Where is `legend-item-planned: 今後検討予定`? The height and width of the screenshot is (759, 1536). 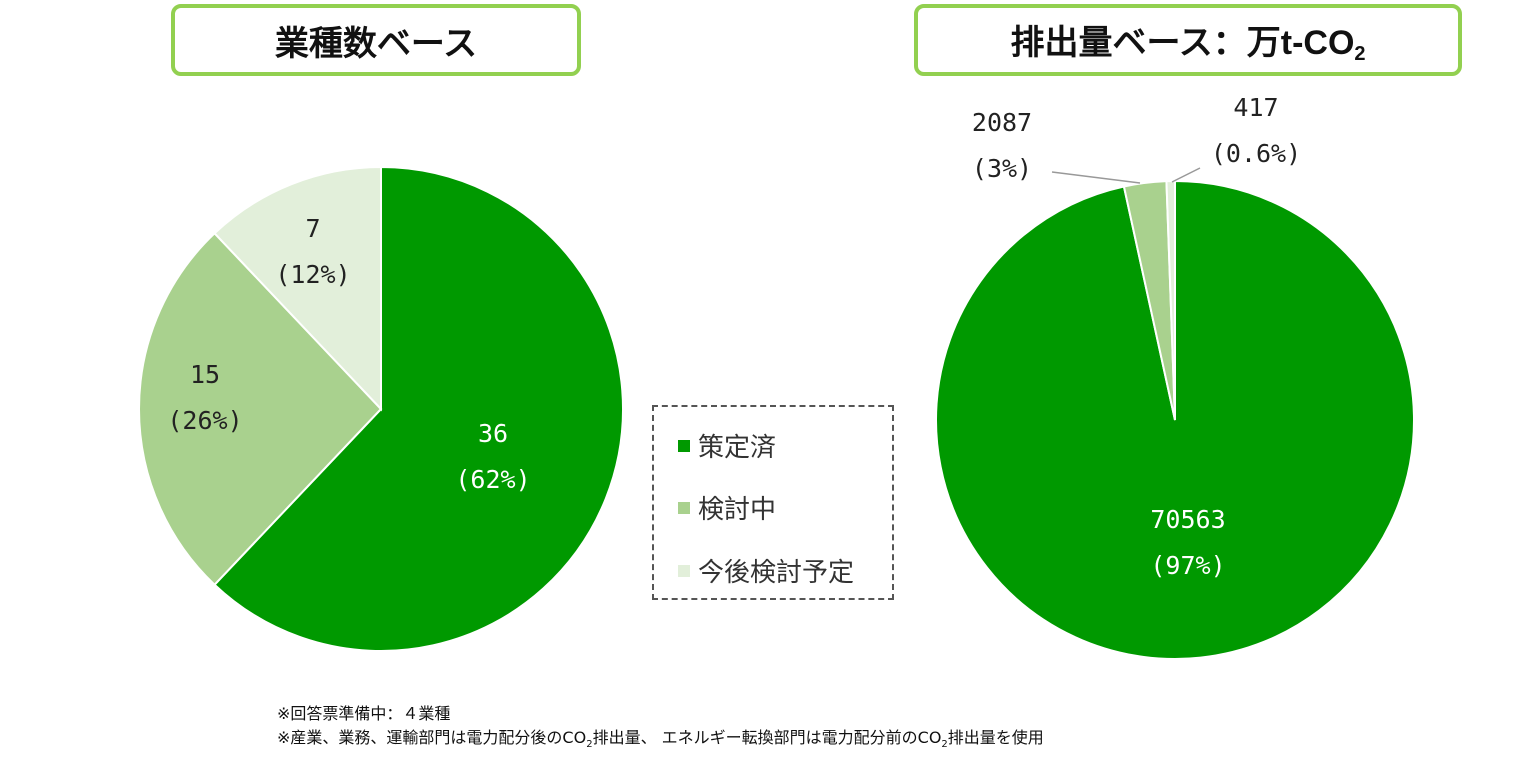 legend-item-planned: 今後検討予定 is located at coordinates (766, 570).